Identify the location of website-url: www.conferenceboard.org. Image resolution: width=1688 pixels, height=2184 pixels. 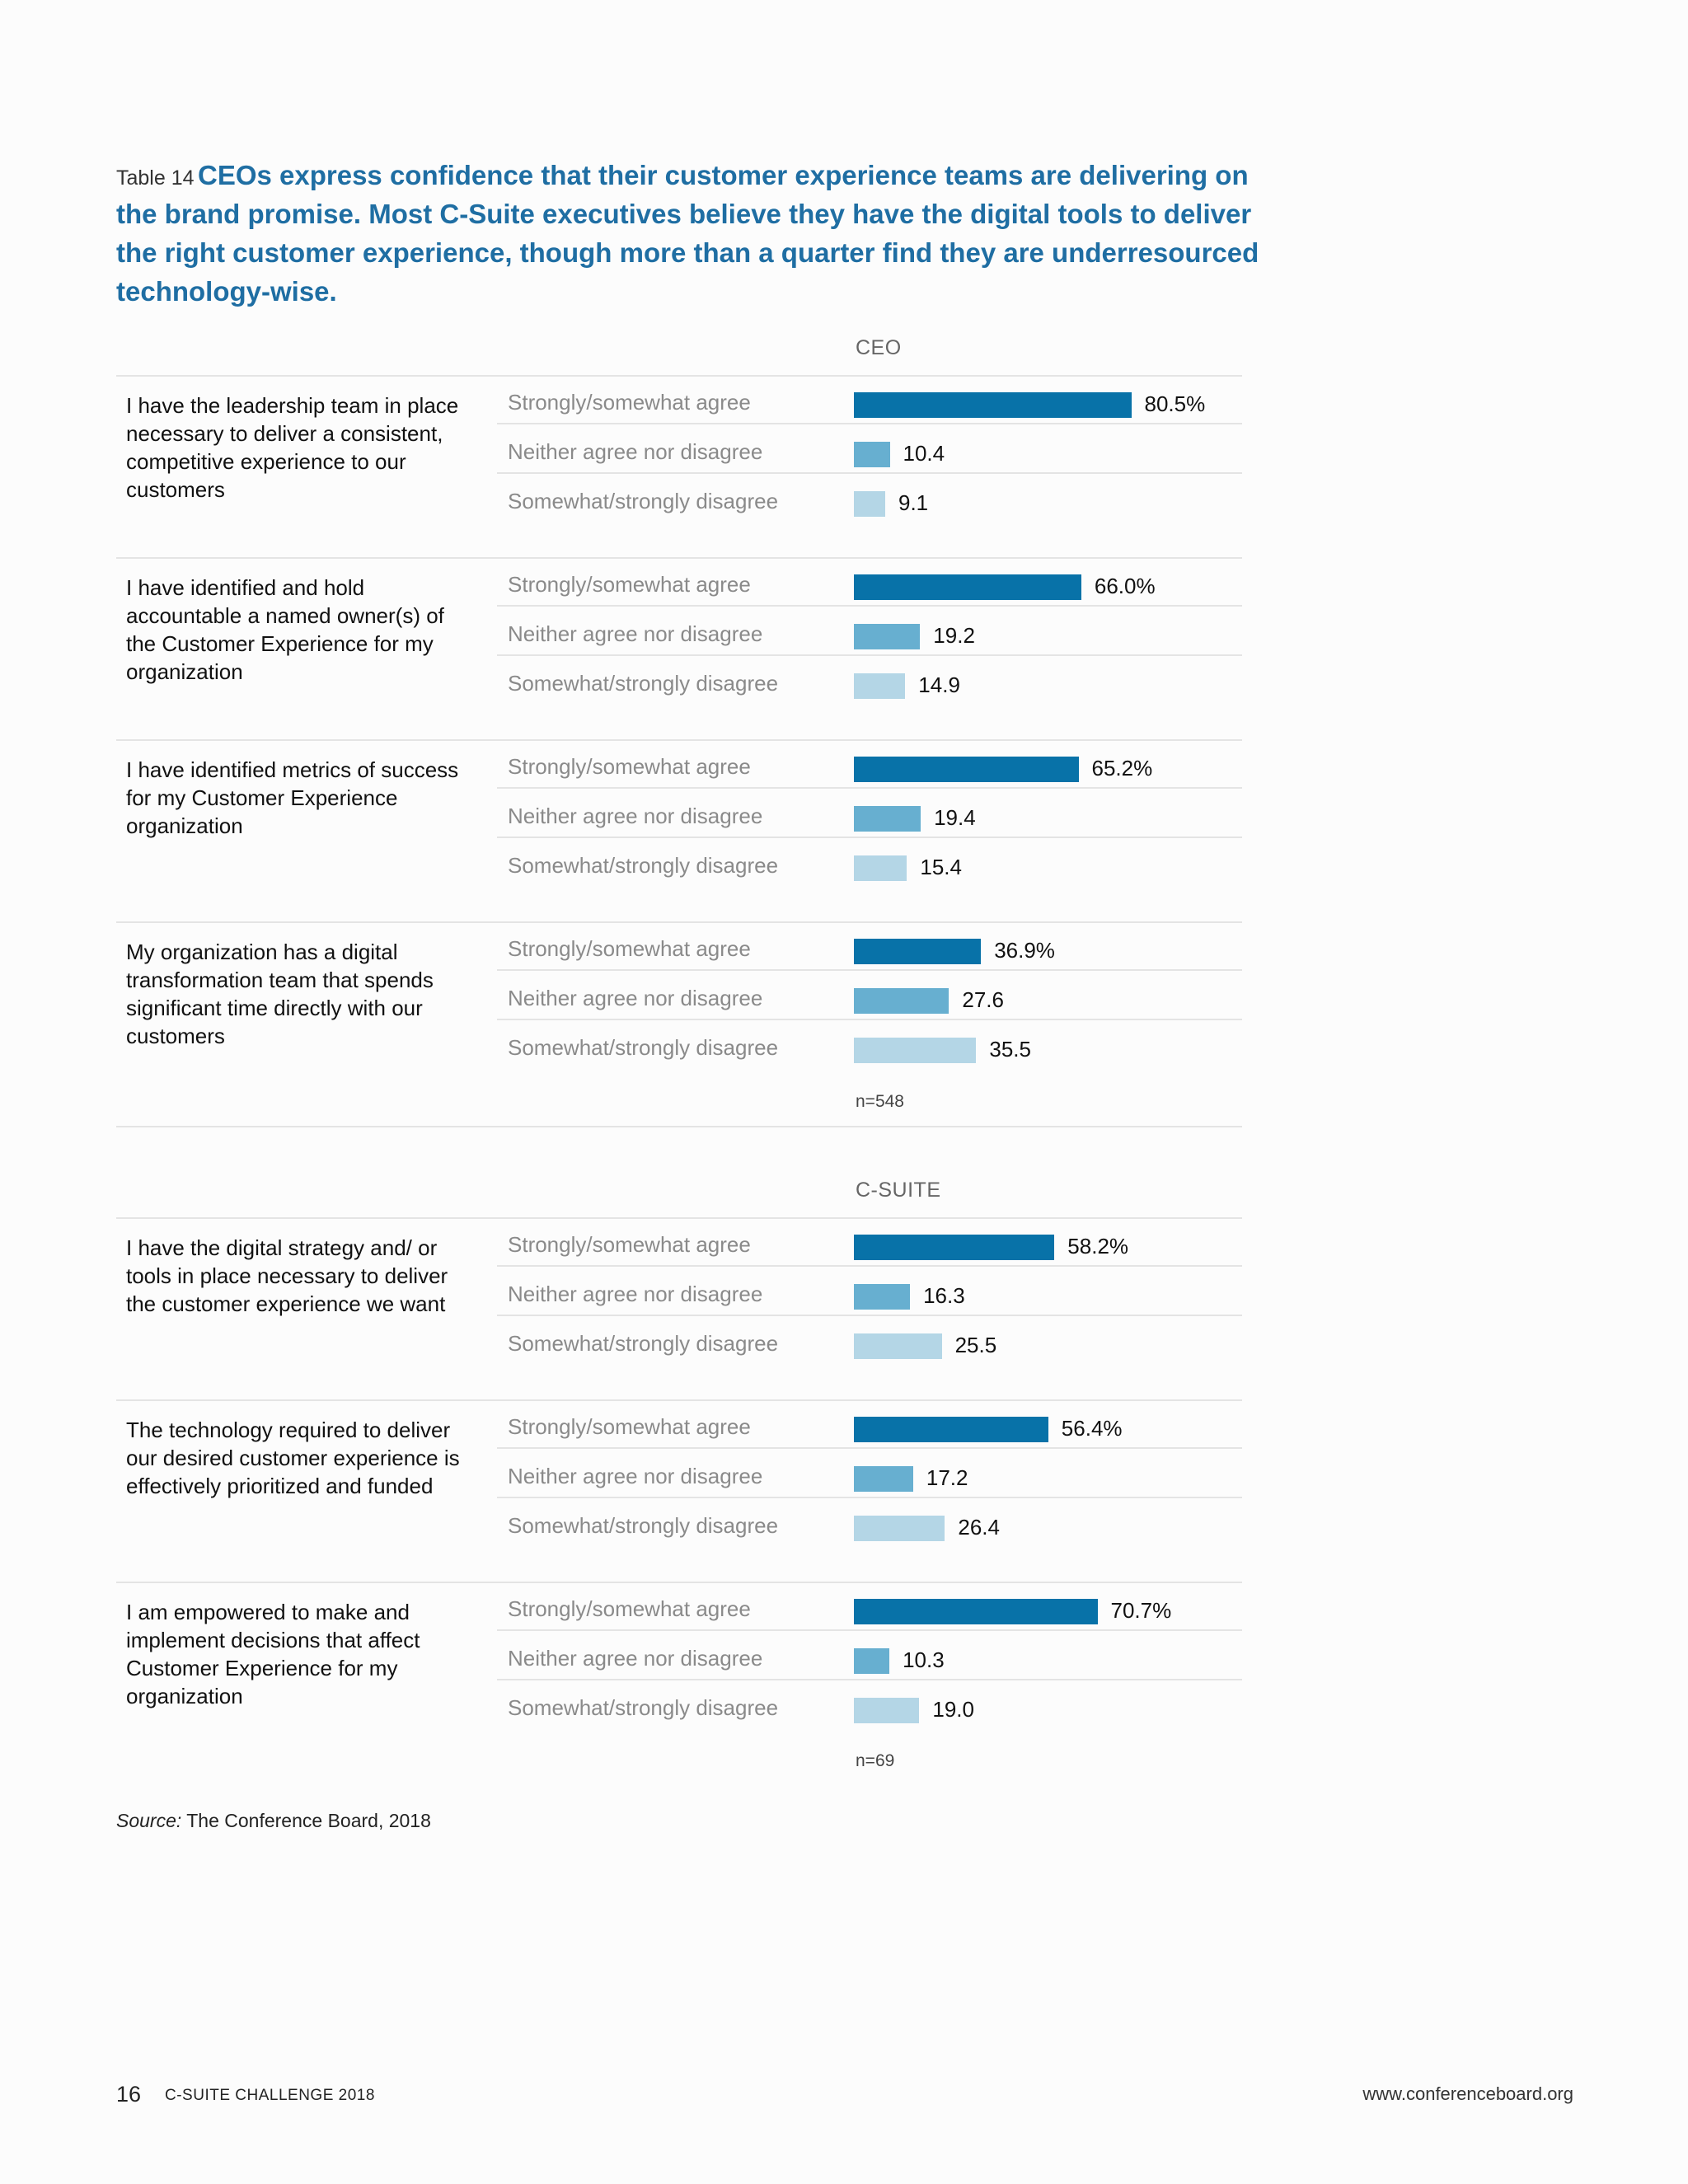
(1467, 2093).